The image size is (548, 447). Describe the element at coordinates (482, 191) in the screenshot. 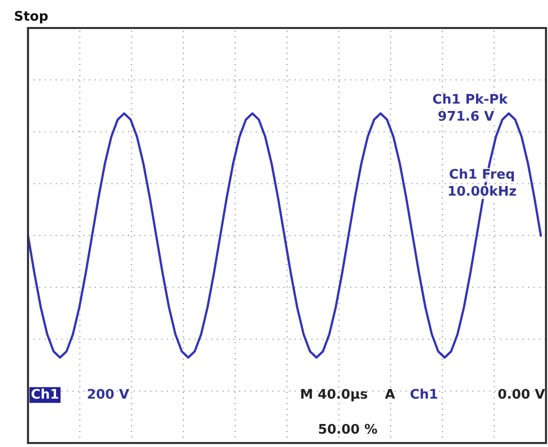

I see `annotation: 10.00kHz` at that location.